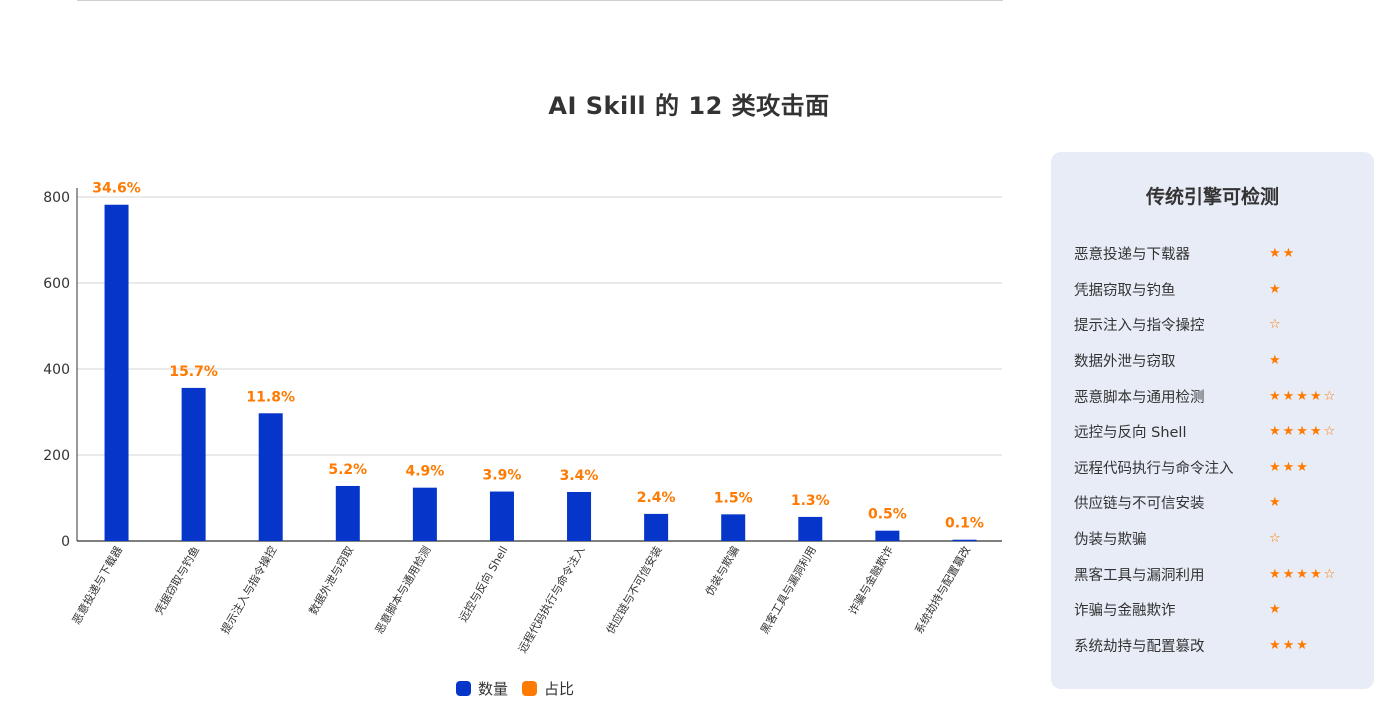  Describe the element at coordinates (331, 581) in the screenshot. I see `x-tick-label: 数据外泄与窃取` at that location.